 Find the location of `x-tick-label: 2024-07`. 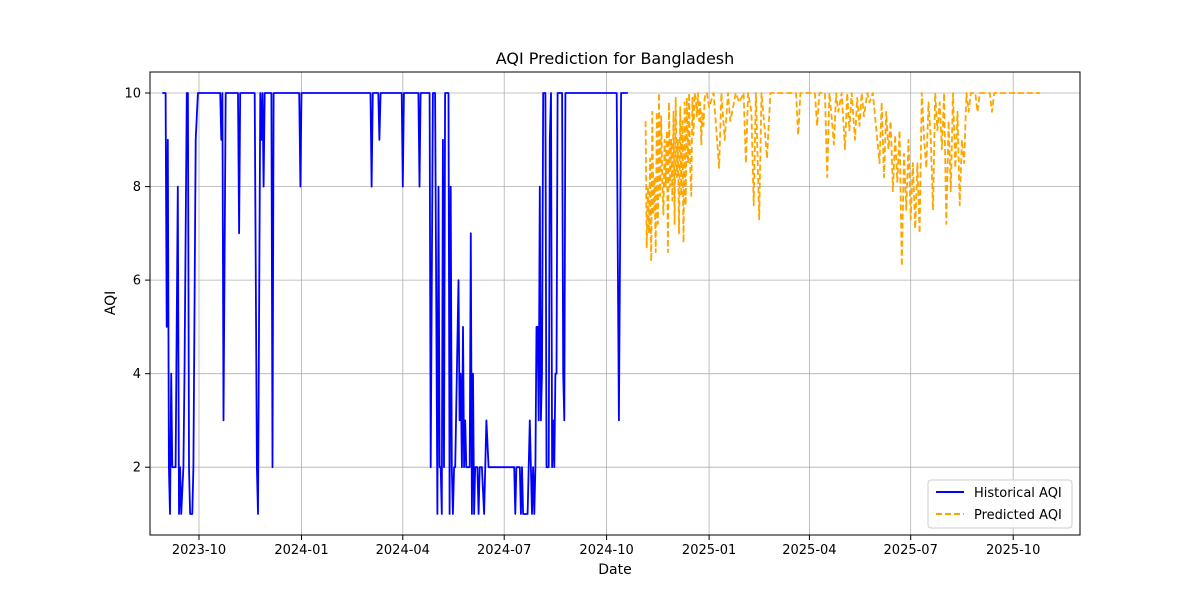

x-tick-label: 2024-07 is located at coordinates (504, 550).